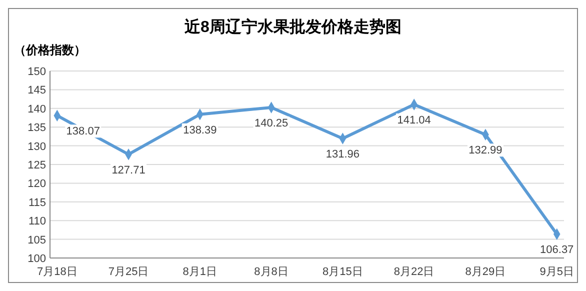 The height and width of the screenshot is (291, 586). Describe the element at coordinates (293, 26) in the screenshot. I see `chart-title: 近8周辽宁水果批发价格走势图` at that location.